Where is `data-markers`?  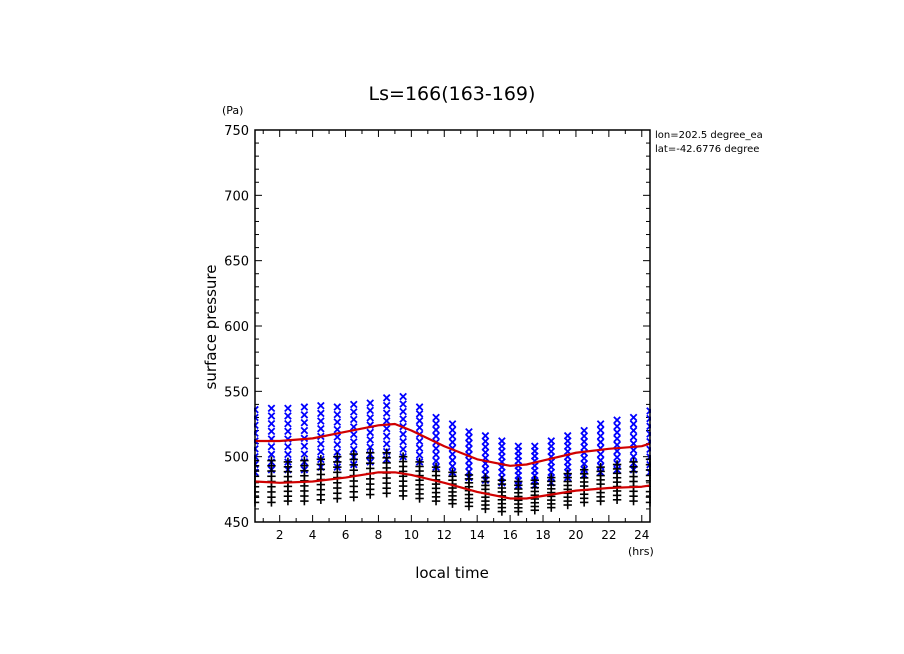 data-markers is located at coordinates (452, 454).